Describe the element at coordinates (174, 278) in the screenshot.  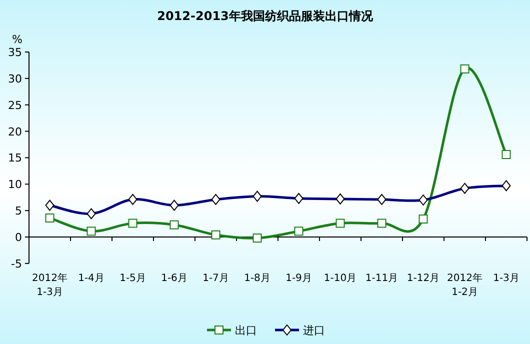
I see `x-tick-label: 1-6月` at that location.